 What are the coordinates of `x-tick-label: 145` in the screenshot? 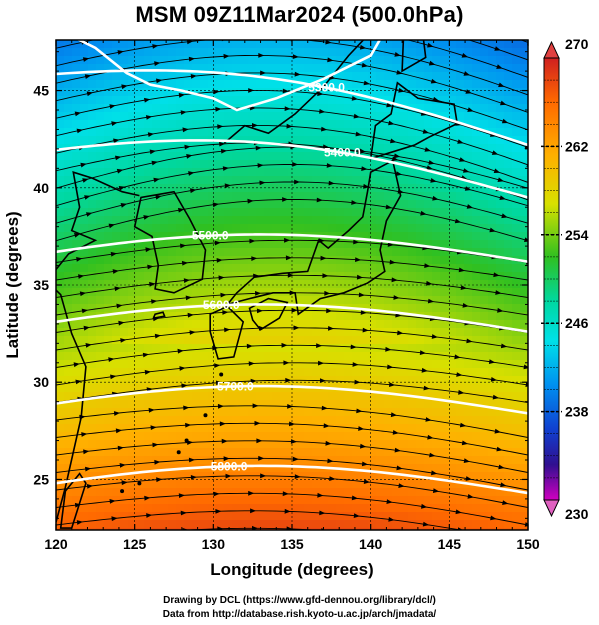 It's located at (450, 544).